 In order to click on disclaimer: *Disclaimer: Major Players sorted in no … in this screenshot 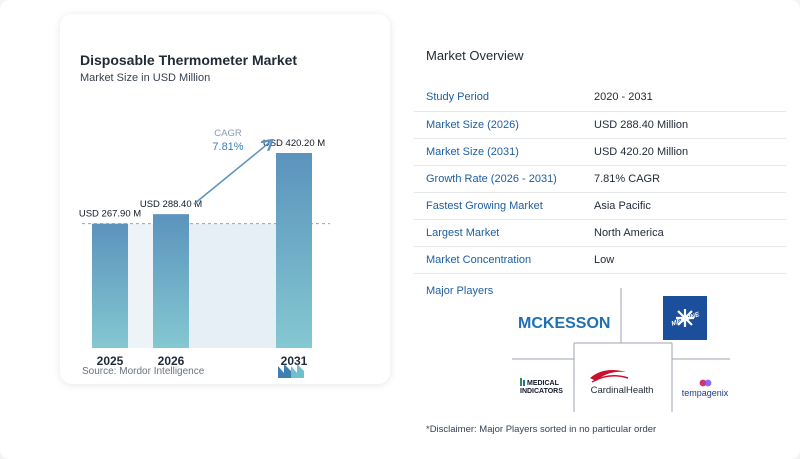, I will do `click(541, 429)`.